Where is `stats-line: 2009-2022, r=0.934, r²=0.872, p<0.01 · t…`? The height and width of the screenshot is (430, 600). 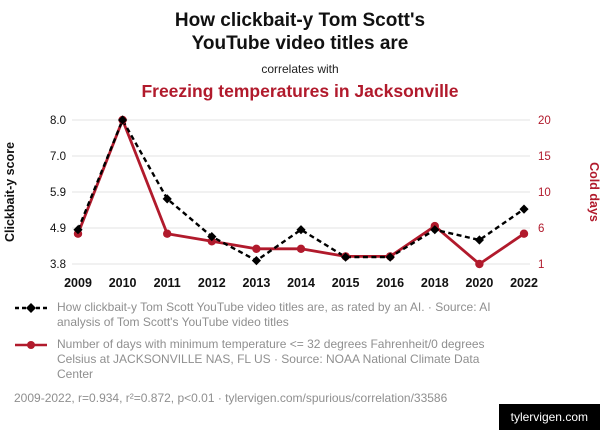
stats-line: 2009-2022, r=0.934, r²=0.872, p<0.01 · t… is located at coordinates (231, 397).